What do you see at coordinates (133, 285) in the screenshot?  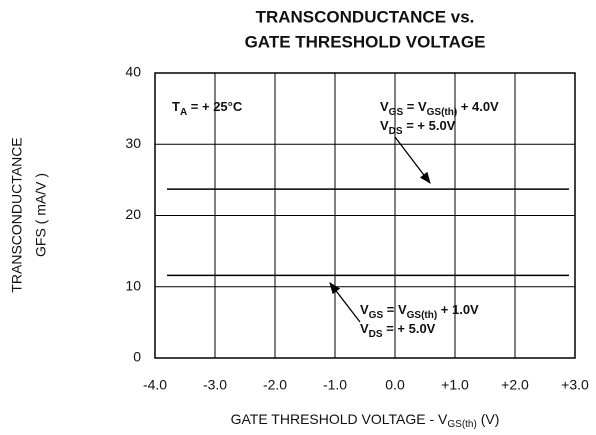 I see `y-tick-label: 10` at bounding box center [133, 285].